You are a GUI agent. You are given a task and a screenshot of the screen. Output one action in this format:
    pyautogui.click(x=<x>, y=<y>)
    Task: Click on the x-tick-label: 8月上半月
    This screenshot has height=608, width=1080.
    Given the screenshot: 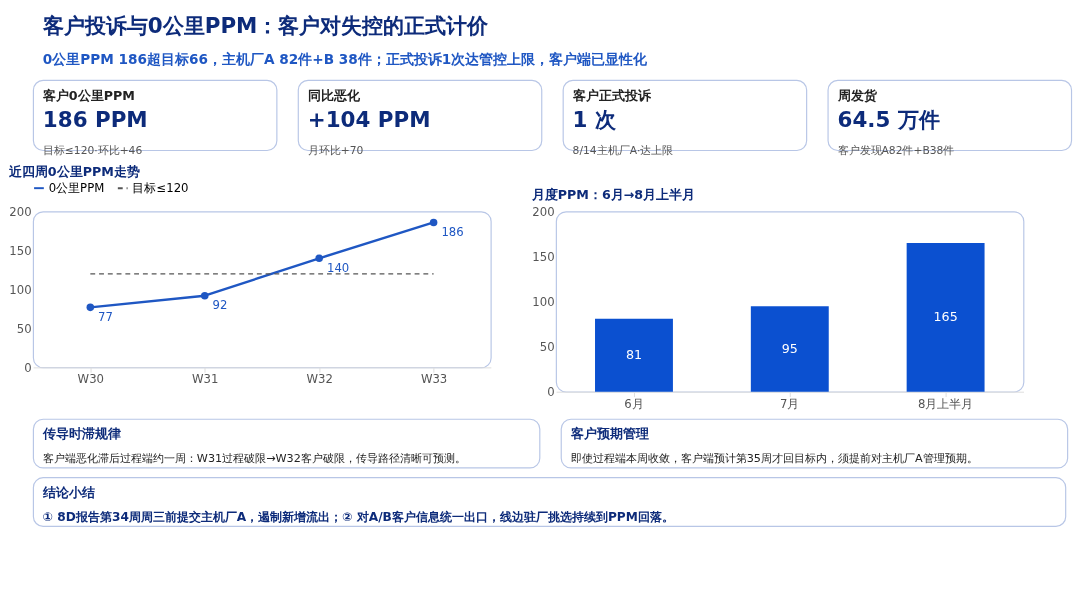 What is the action you would take?
    pyautogui.click(x=945, y=403)
    